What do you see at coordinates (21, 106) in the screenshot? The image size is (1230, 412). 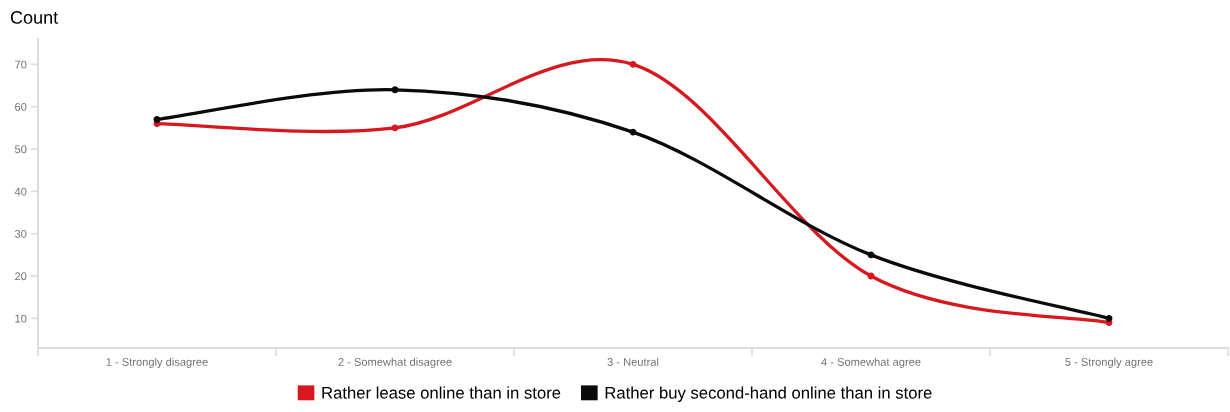 I see `y-tick-label: 60` at bounding box center [21, 106].